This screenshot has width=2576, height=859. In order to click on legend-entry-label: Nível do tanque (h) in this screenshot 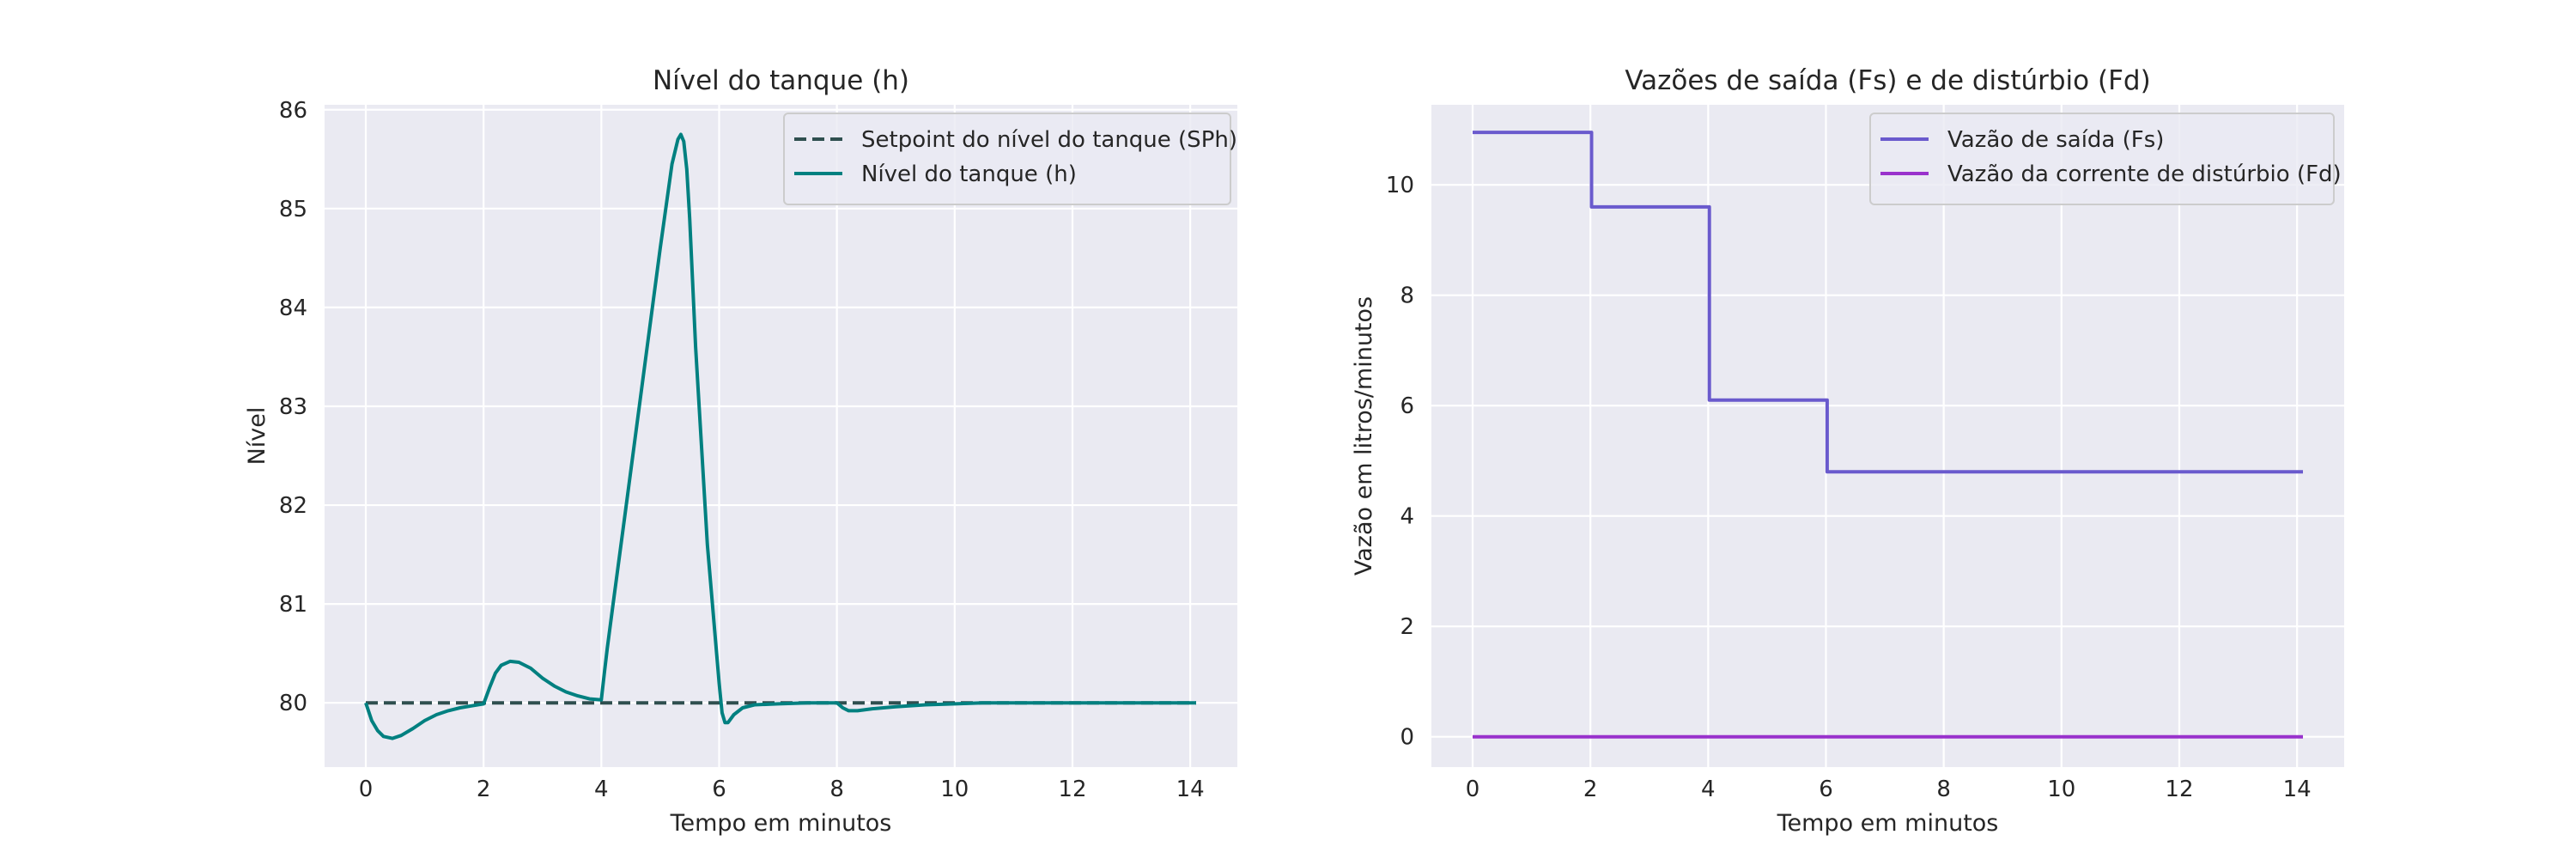, I will do `click(969, 174)`.